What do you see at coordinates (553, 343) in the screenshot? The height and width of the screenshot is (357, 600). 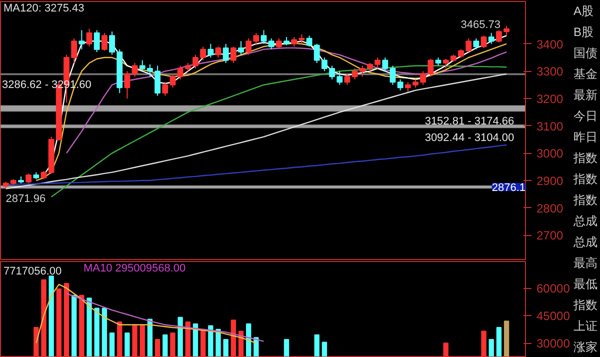 I see `y-tick-label: 30000` at bounding box center [553, 343].